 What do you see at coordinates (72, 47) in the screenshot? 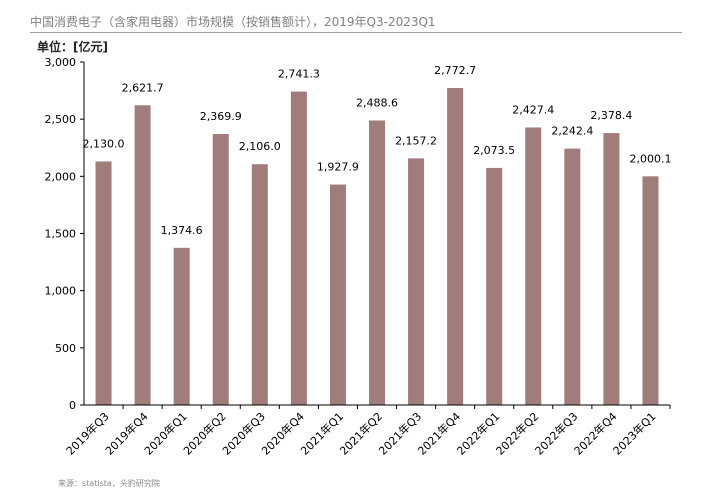
I see `unit-label: 单位：[亿元]` at bounding box center [72, 47].